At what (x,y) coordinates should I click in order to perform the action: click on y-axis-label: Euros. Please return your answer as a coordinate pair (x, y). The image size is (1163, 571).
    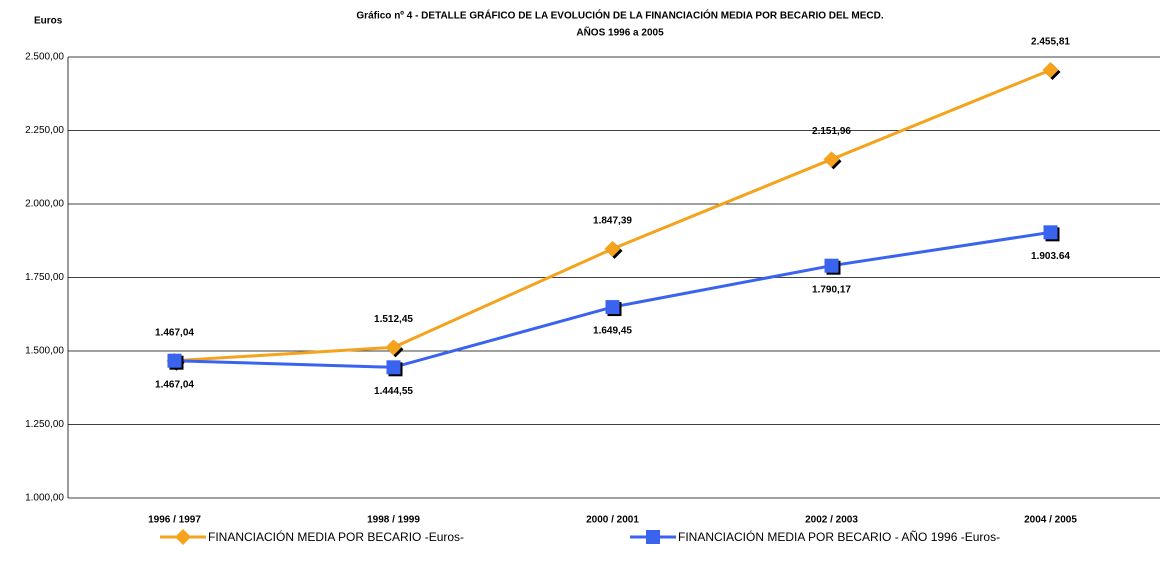
    Looking at the image, I should click on (48, 21).